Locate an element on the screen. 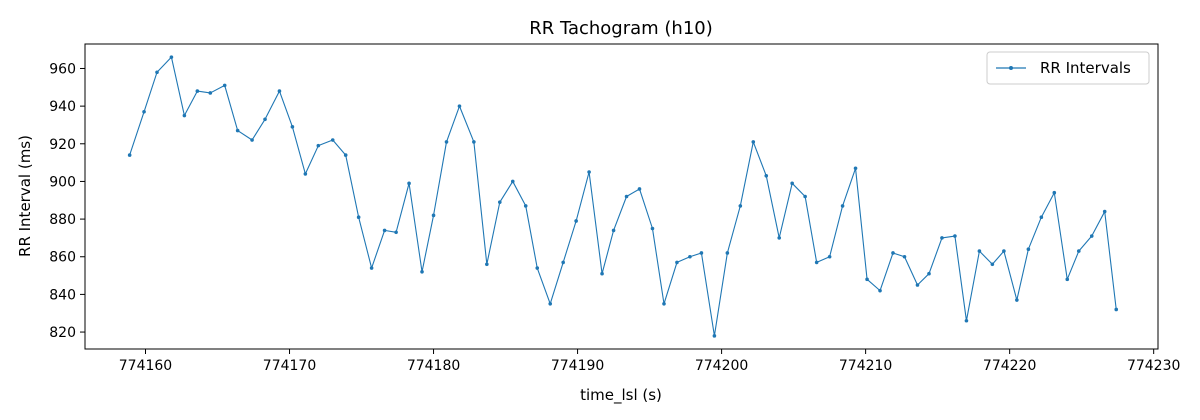 The image size is (1200, 420). x-tick-label: 774200 is located at coordinates (721, 366).